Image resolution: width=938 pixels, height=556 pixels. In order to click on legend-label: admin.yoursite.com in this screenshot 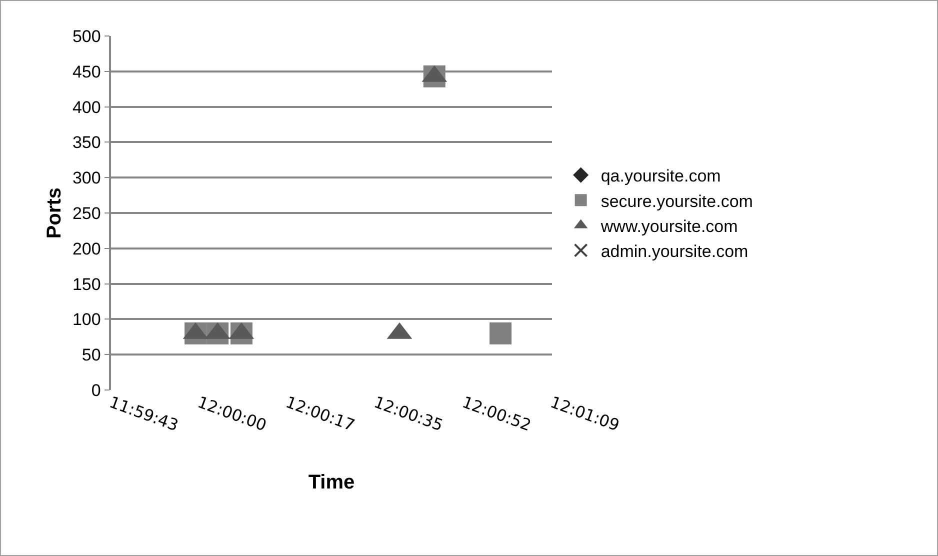, I will do `click(674, 251)`.